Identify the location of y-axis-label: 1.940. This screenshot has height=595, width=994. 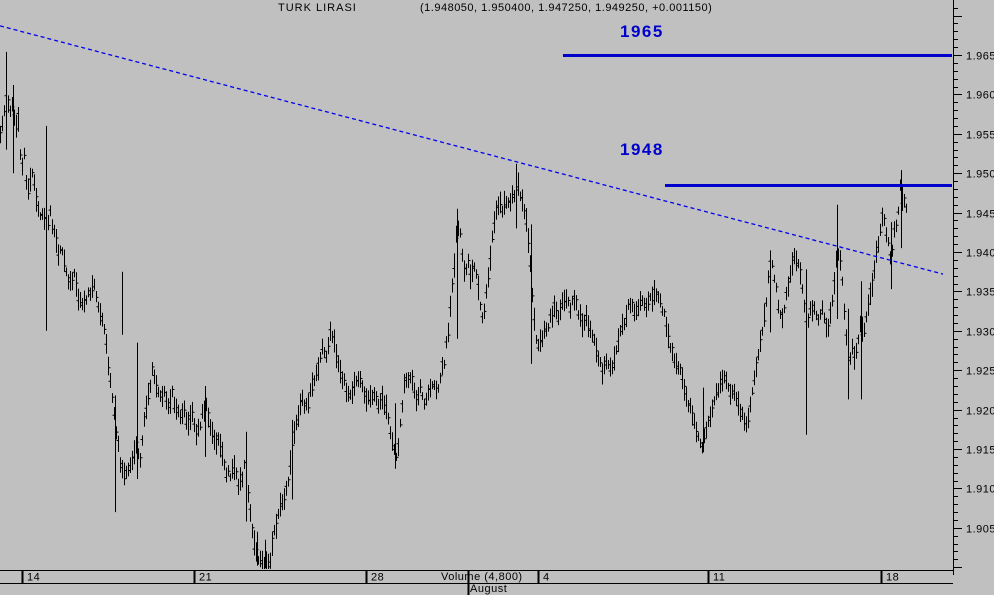
(980, 254).